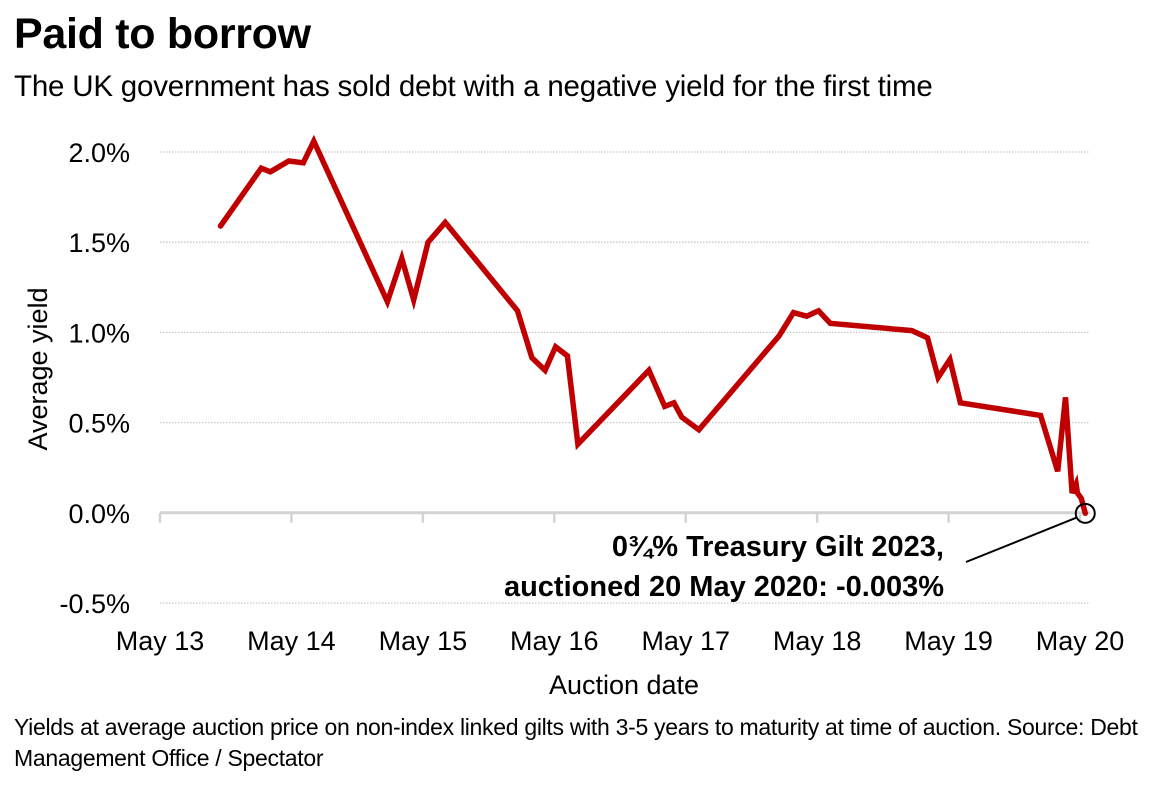 The image size is (1172, 786). Describe the element at coordinates (624, 685) in the screenshot. I see `x-axis-title: Auction date` at that location.